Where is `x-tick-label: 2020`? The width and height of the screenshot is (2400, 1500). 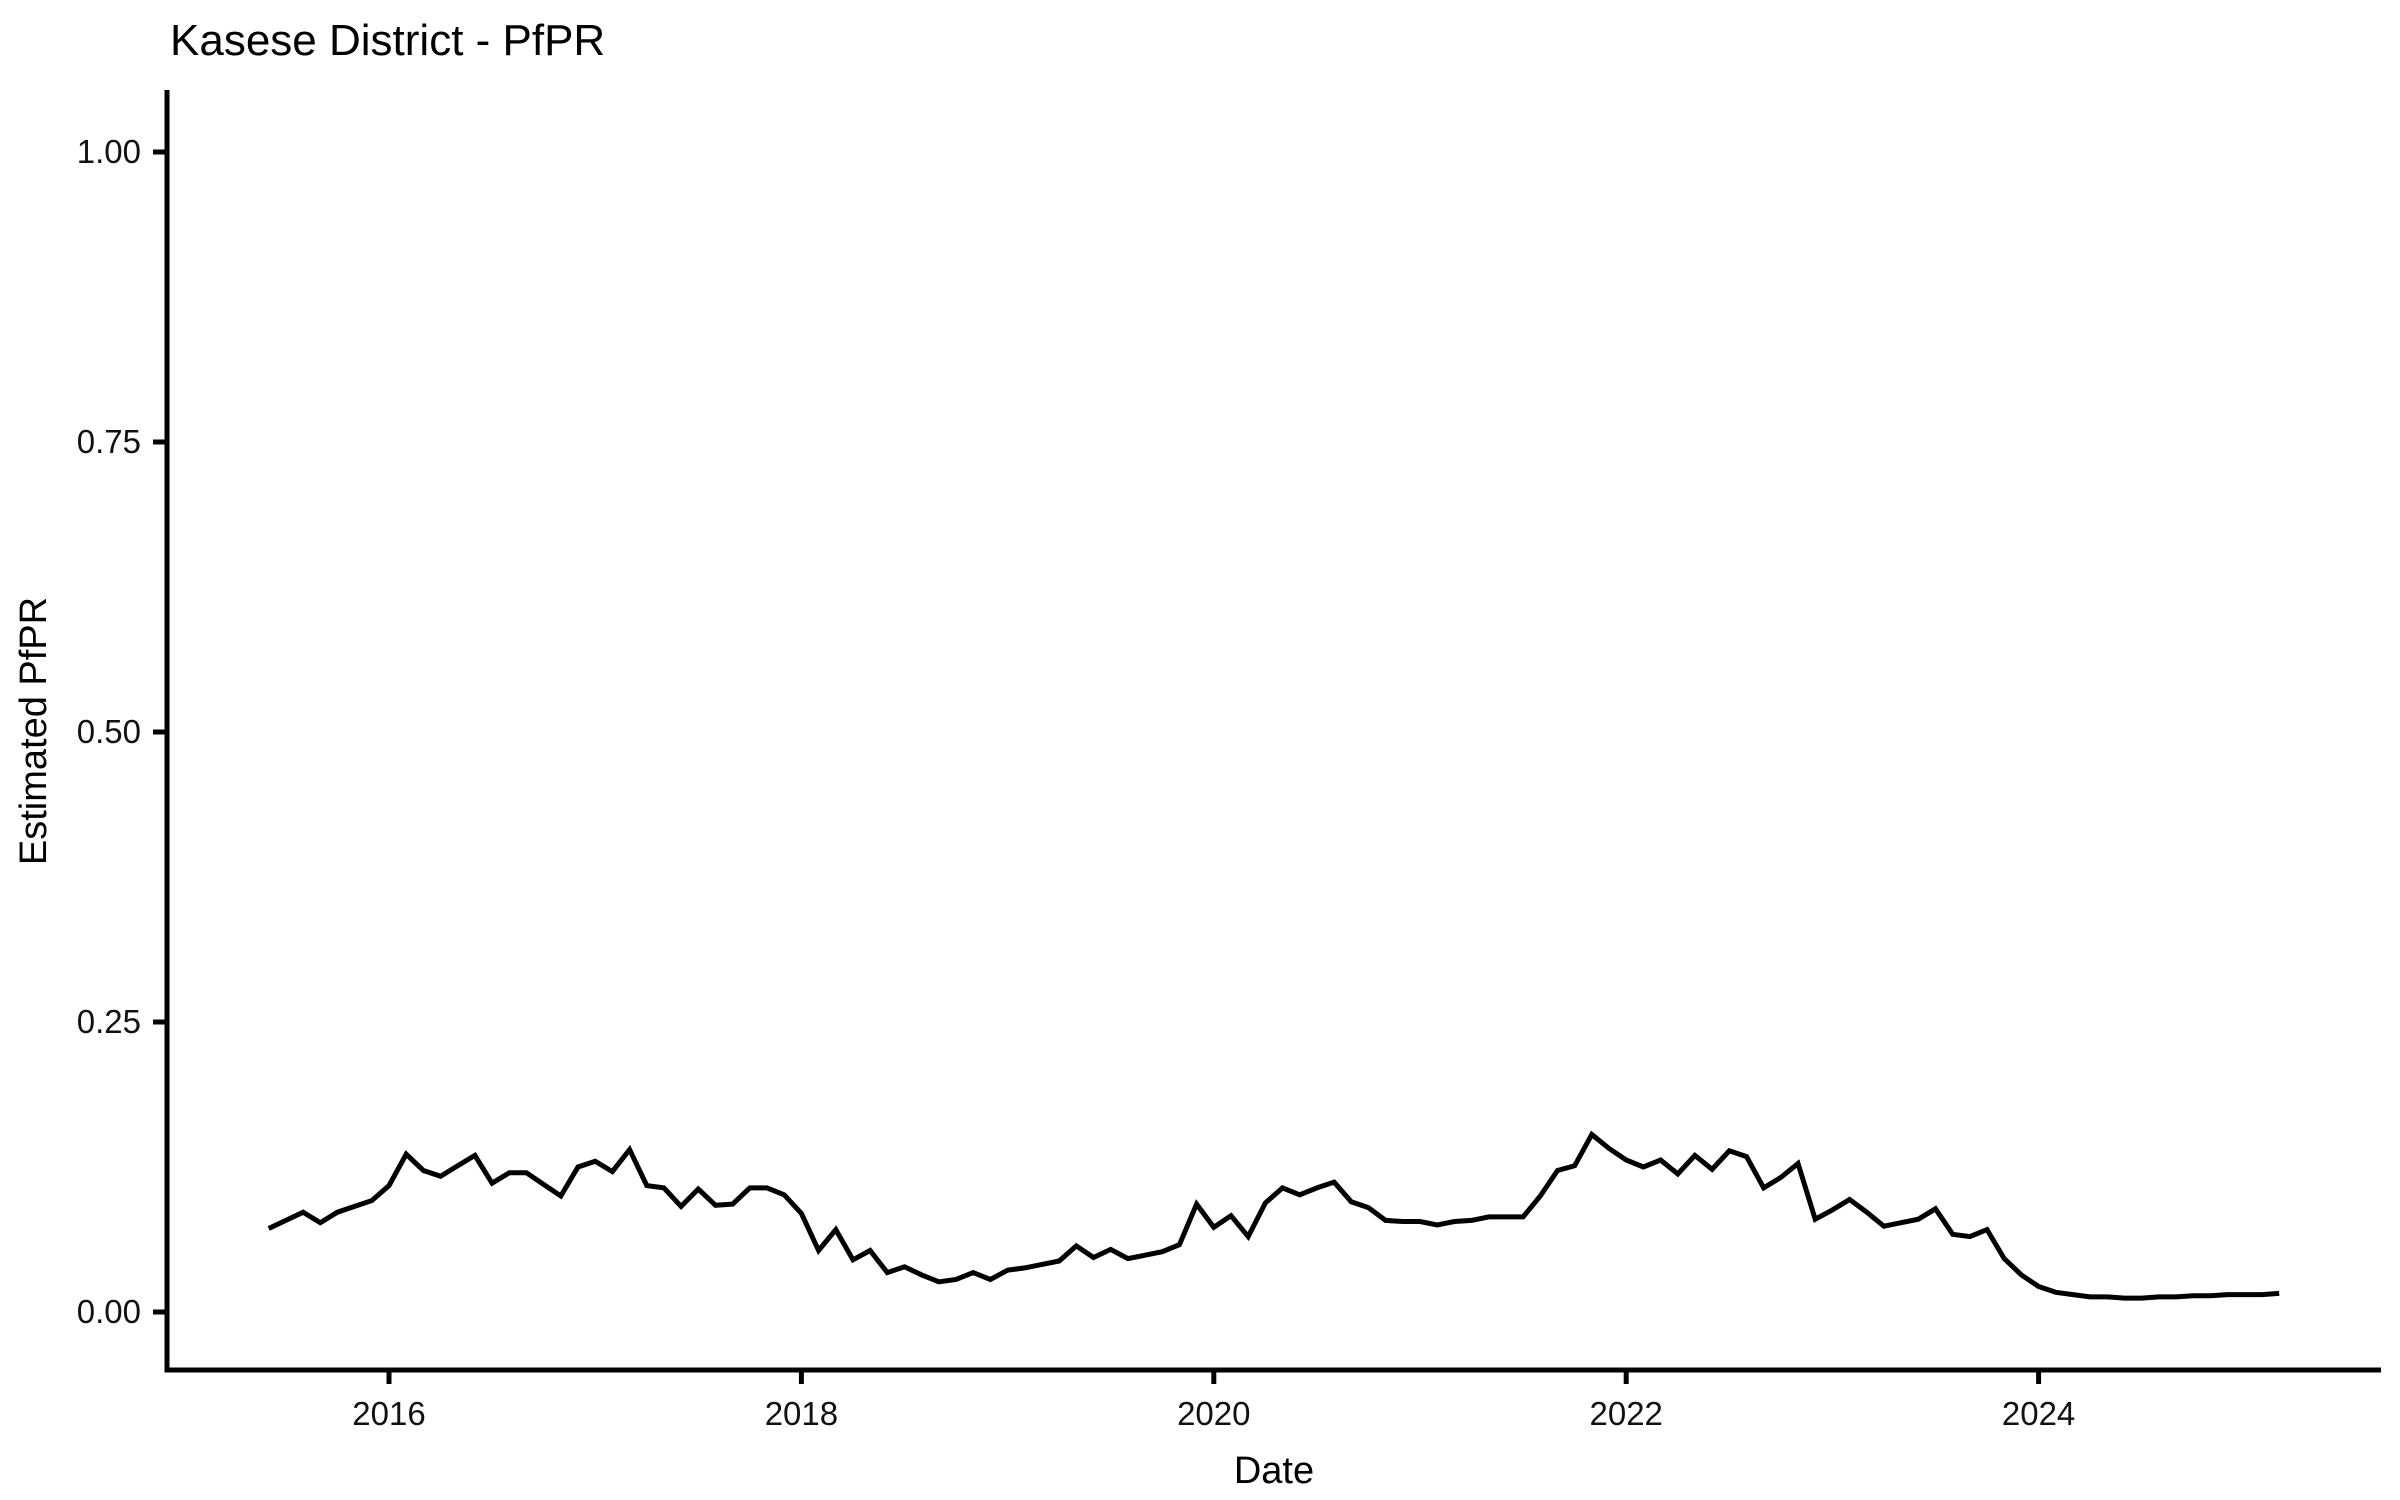 x-tick-label: 2020 is located at coordinates (1213, 1413).